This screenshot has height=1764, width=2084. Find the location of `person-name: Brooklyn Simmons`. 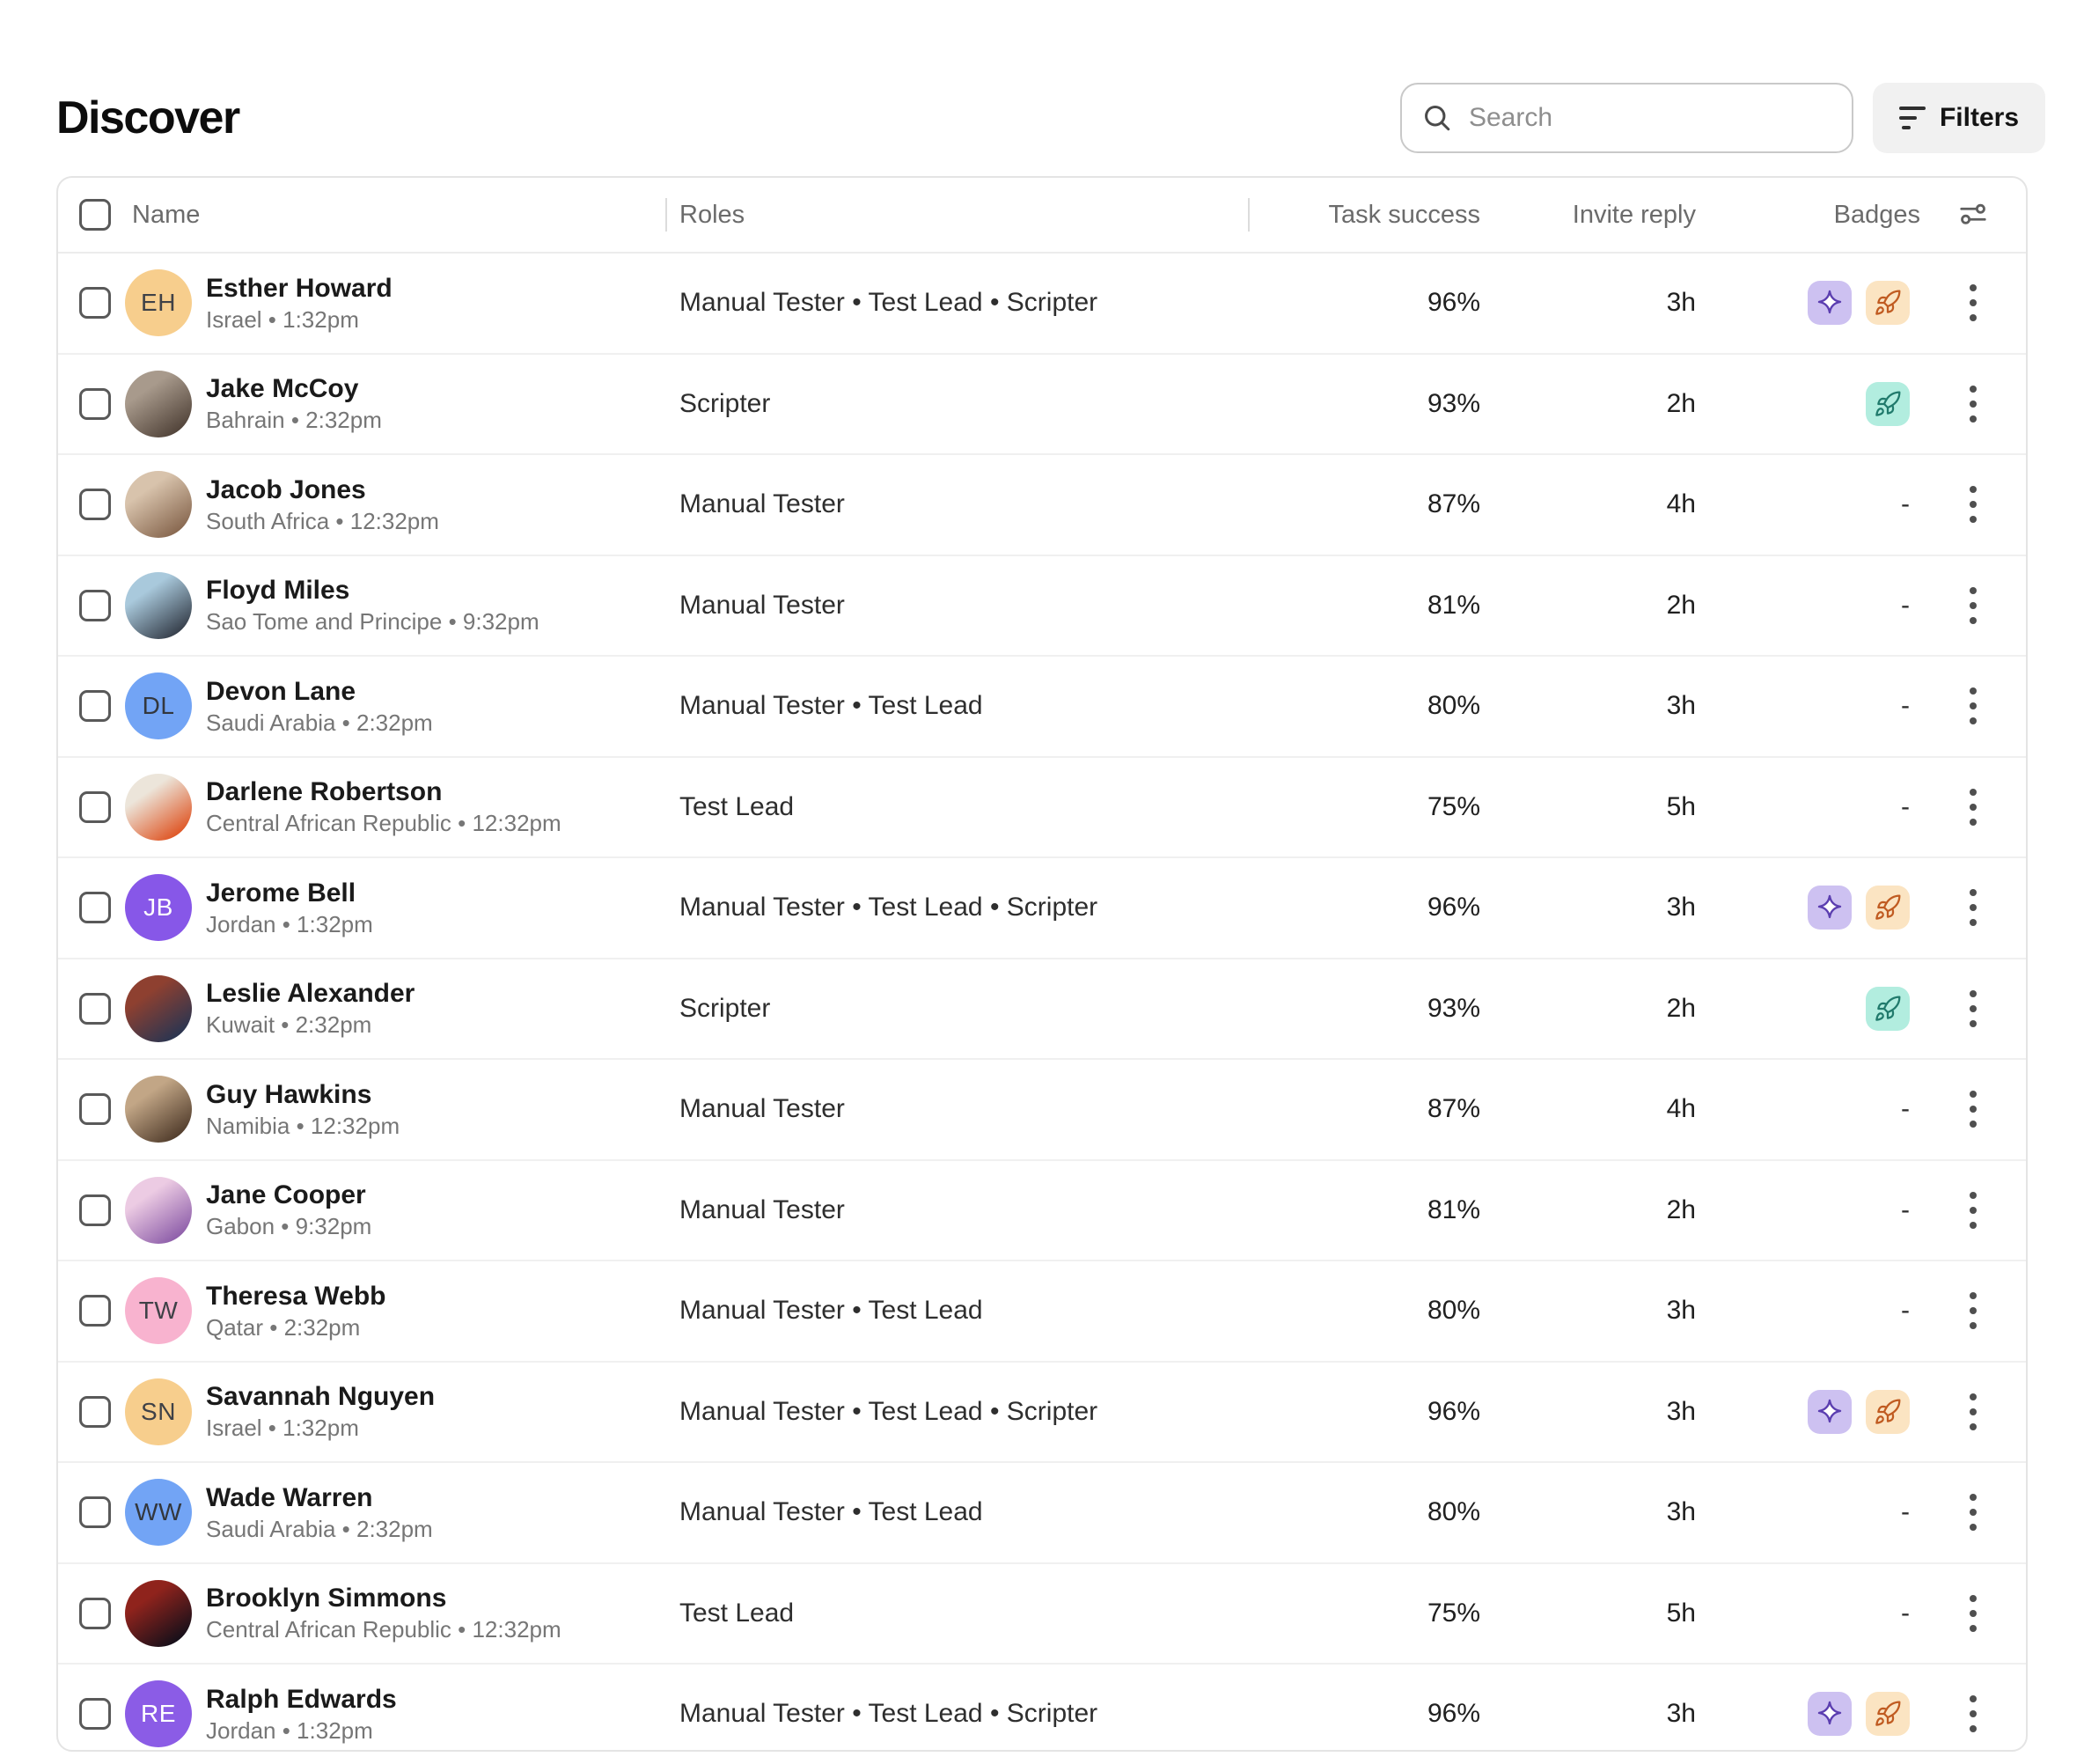

person-name: Brooklyn Simmons is located at coordinates (326, 1598).